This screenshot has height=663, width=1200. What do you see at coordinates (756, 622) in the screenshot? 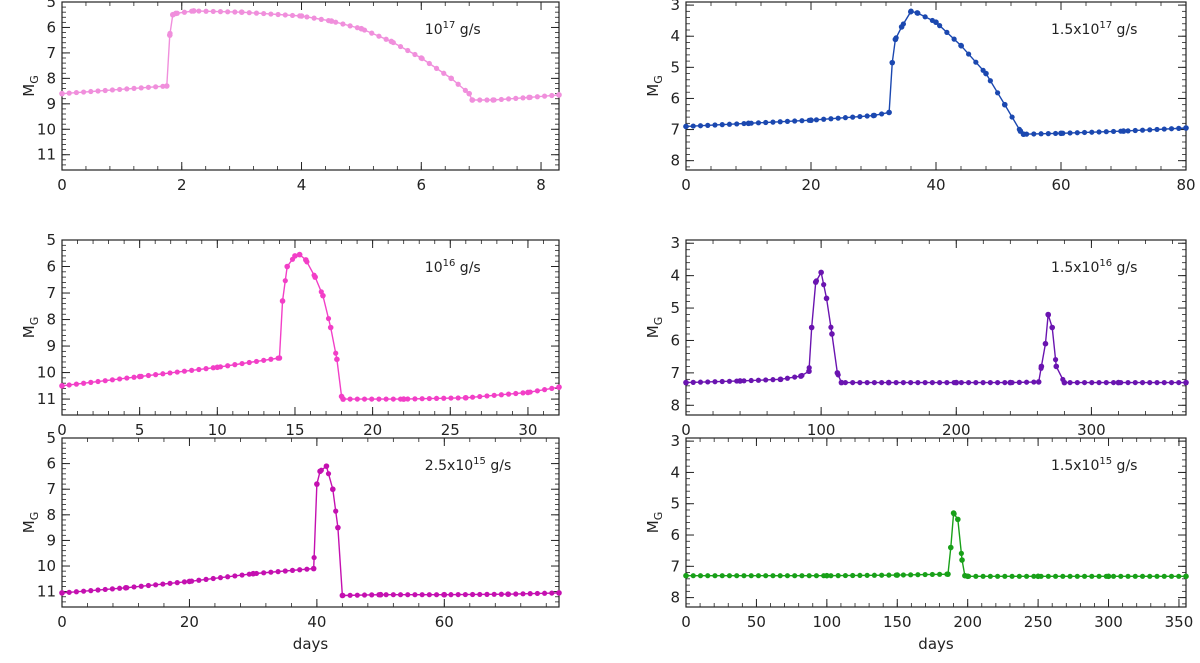
I see `x-tick-label: 50` at bounding box center [756, 622].